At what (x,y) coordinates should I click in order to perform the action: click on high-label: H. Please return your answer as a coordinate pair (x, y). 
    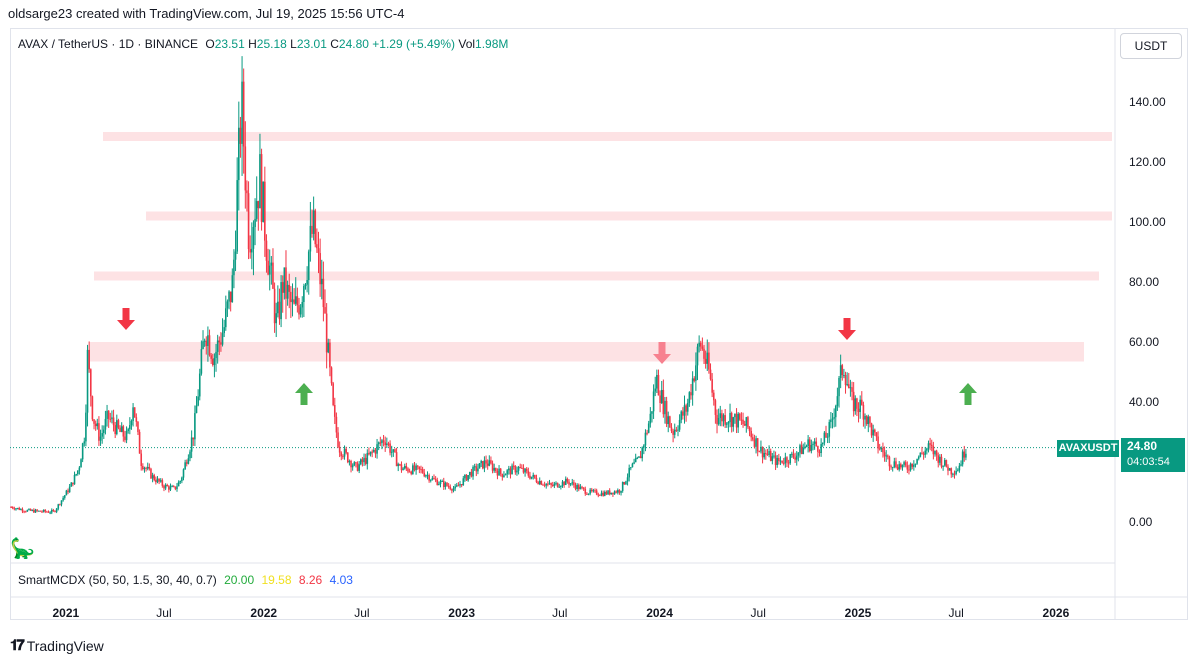
    Looking at the image, I should click on (252, 44).